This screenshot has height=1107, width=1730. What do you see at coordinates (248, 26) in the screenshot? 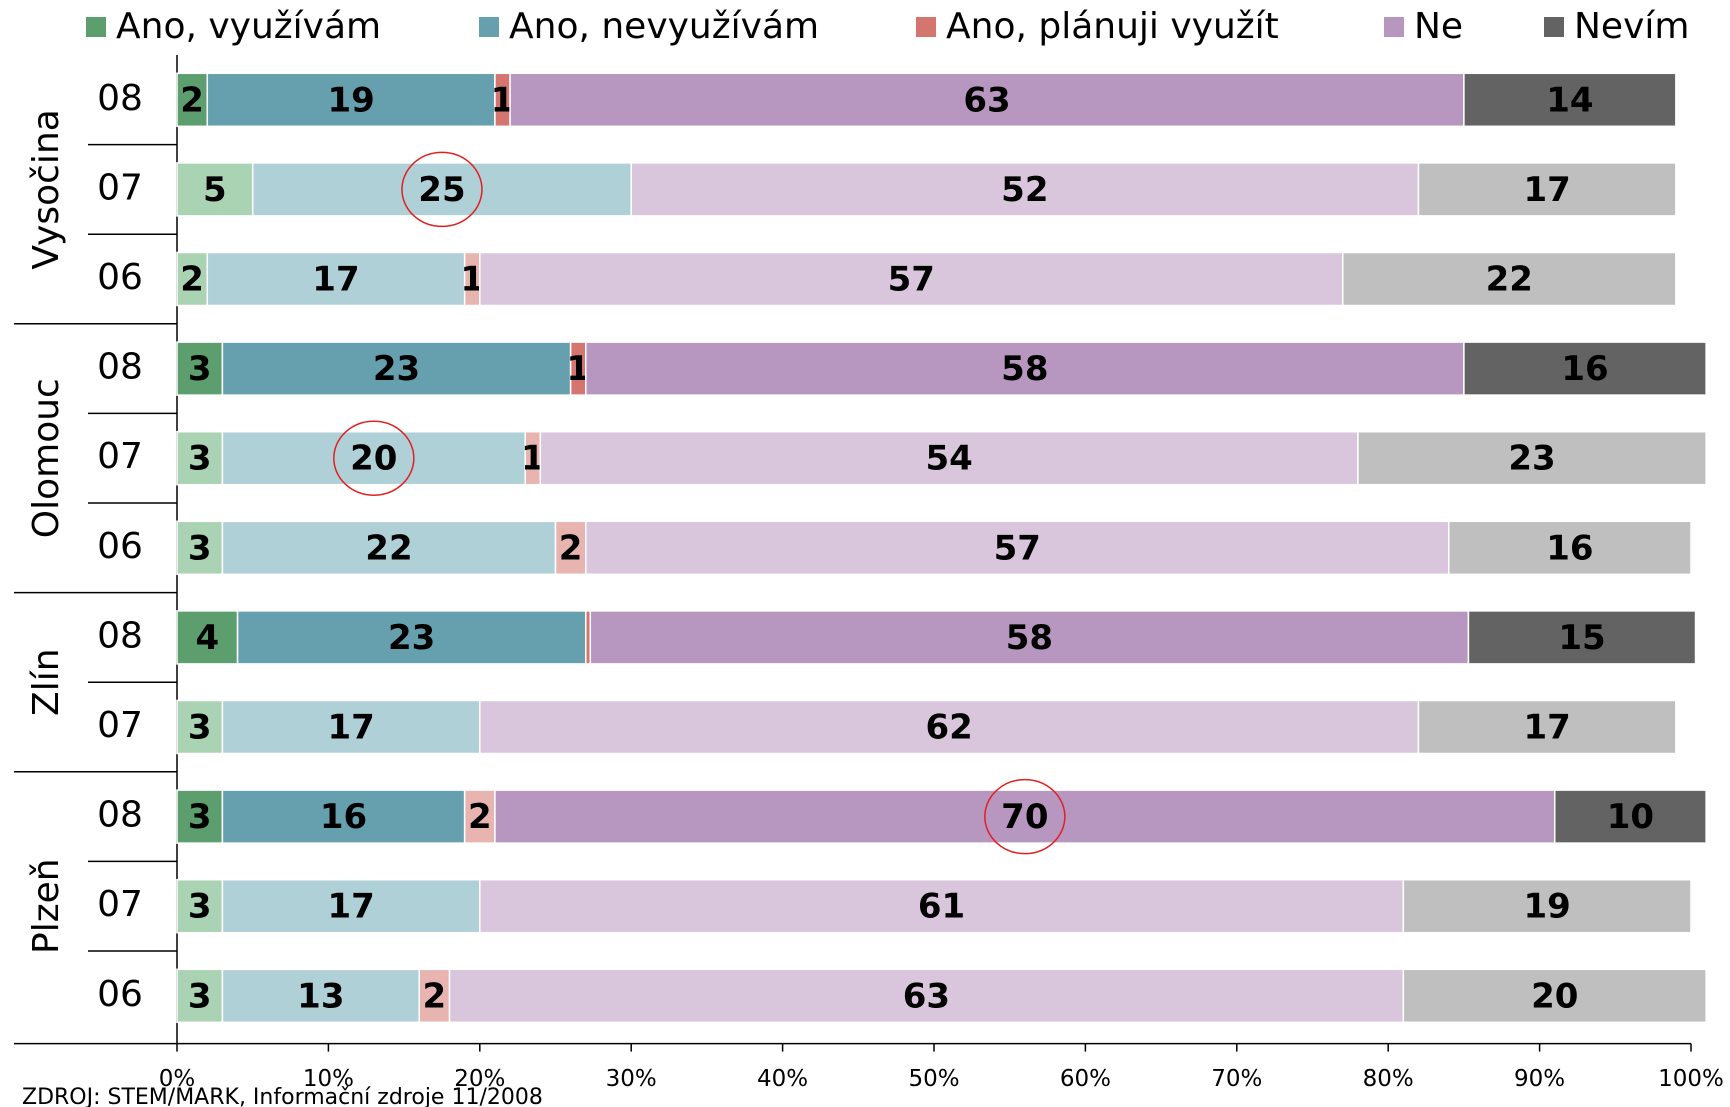
I see `legend-label: Ano, využívám` at bounding box center [248, 26].